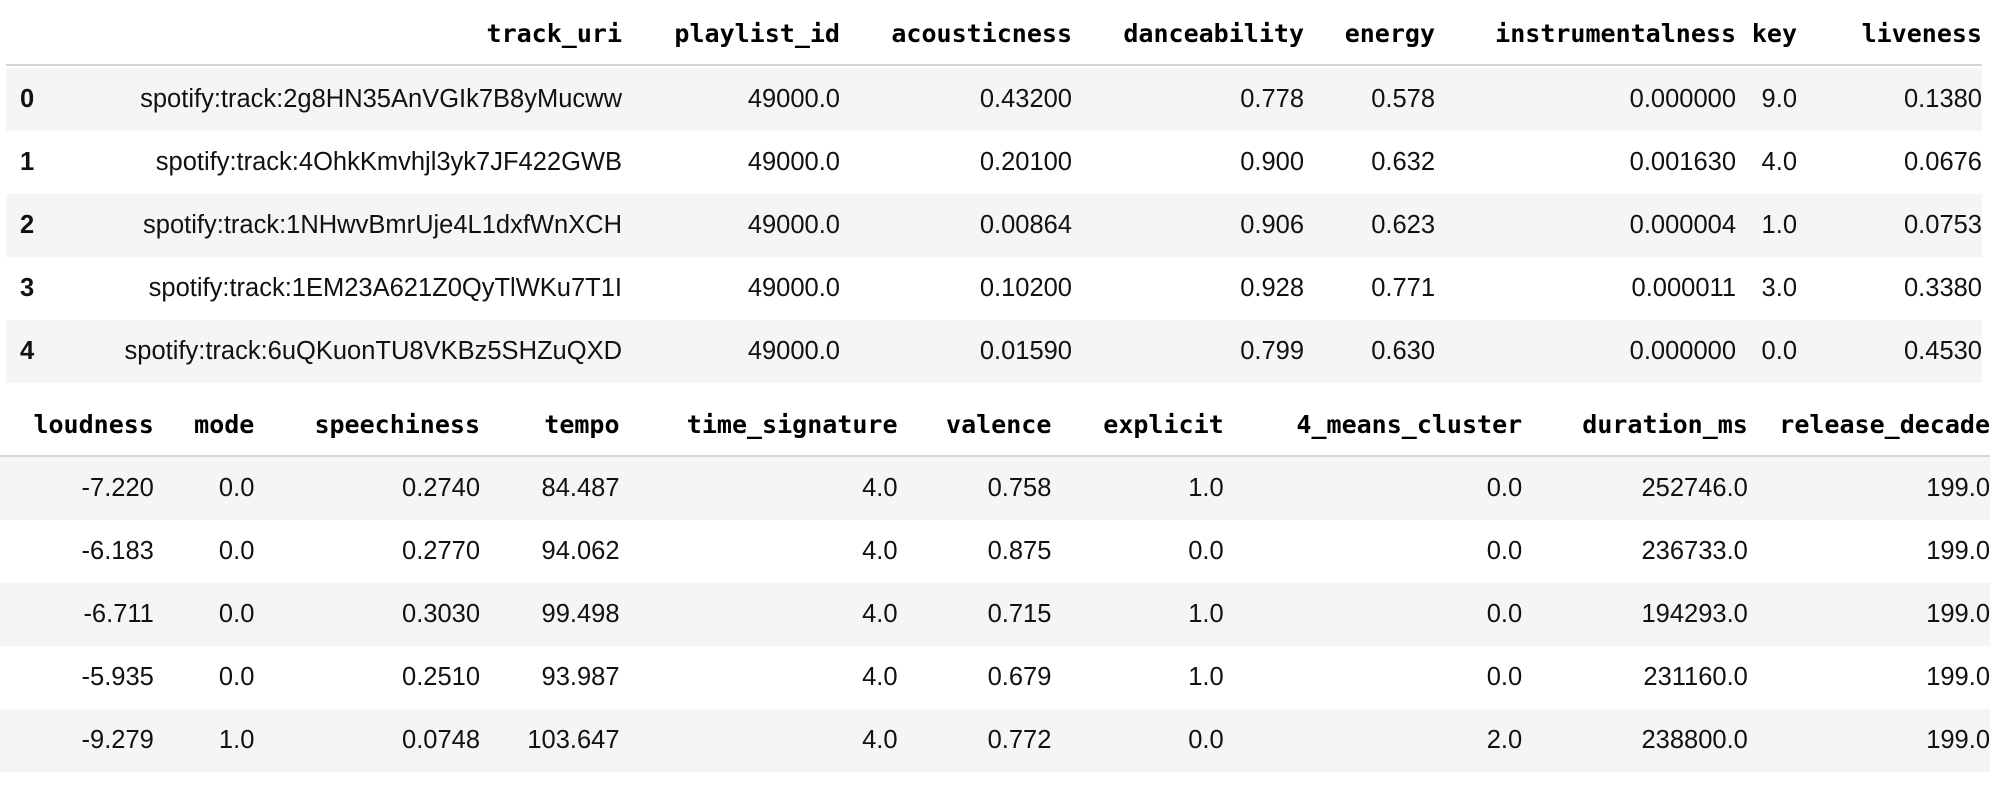 The height and width of the screenshot is (793, 1999). Describe the element at coordinates (1766, 288) in the screenshot. I see `cell-key: 3.0` at that location.